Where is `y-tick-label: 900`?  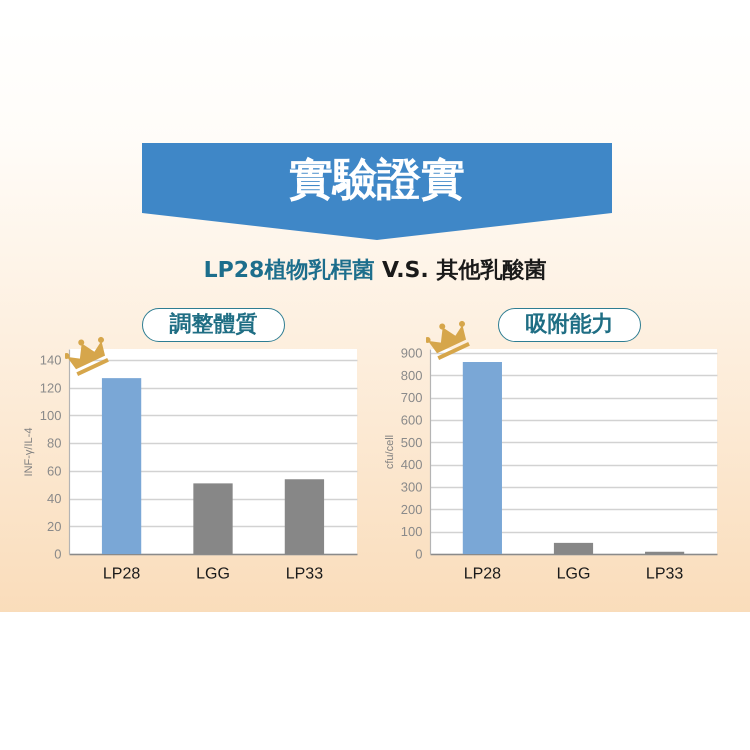 y-tick-label: 900 is located at coordinates (411, 353).